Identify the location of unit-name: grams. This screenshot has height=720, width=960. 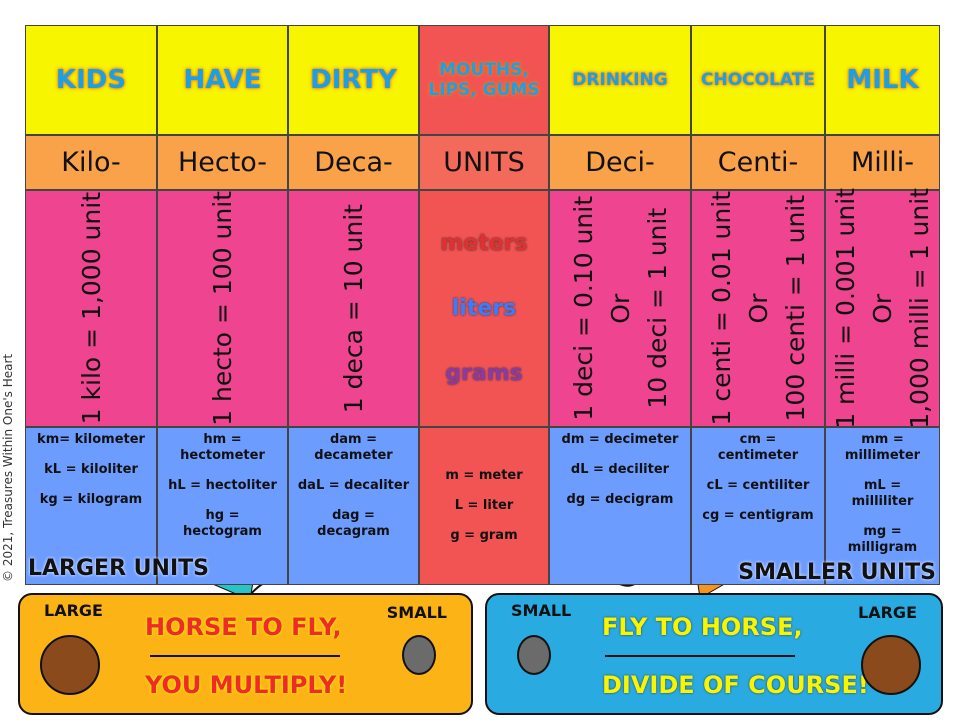
(484, 373).